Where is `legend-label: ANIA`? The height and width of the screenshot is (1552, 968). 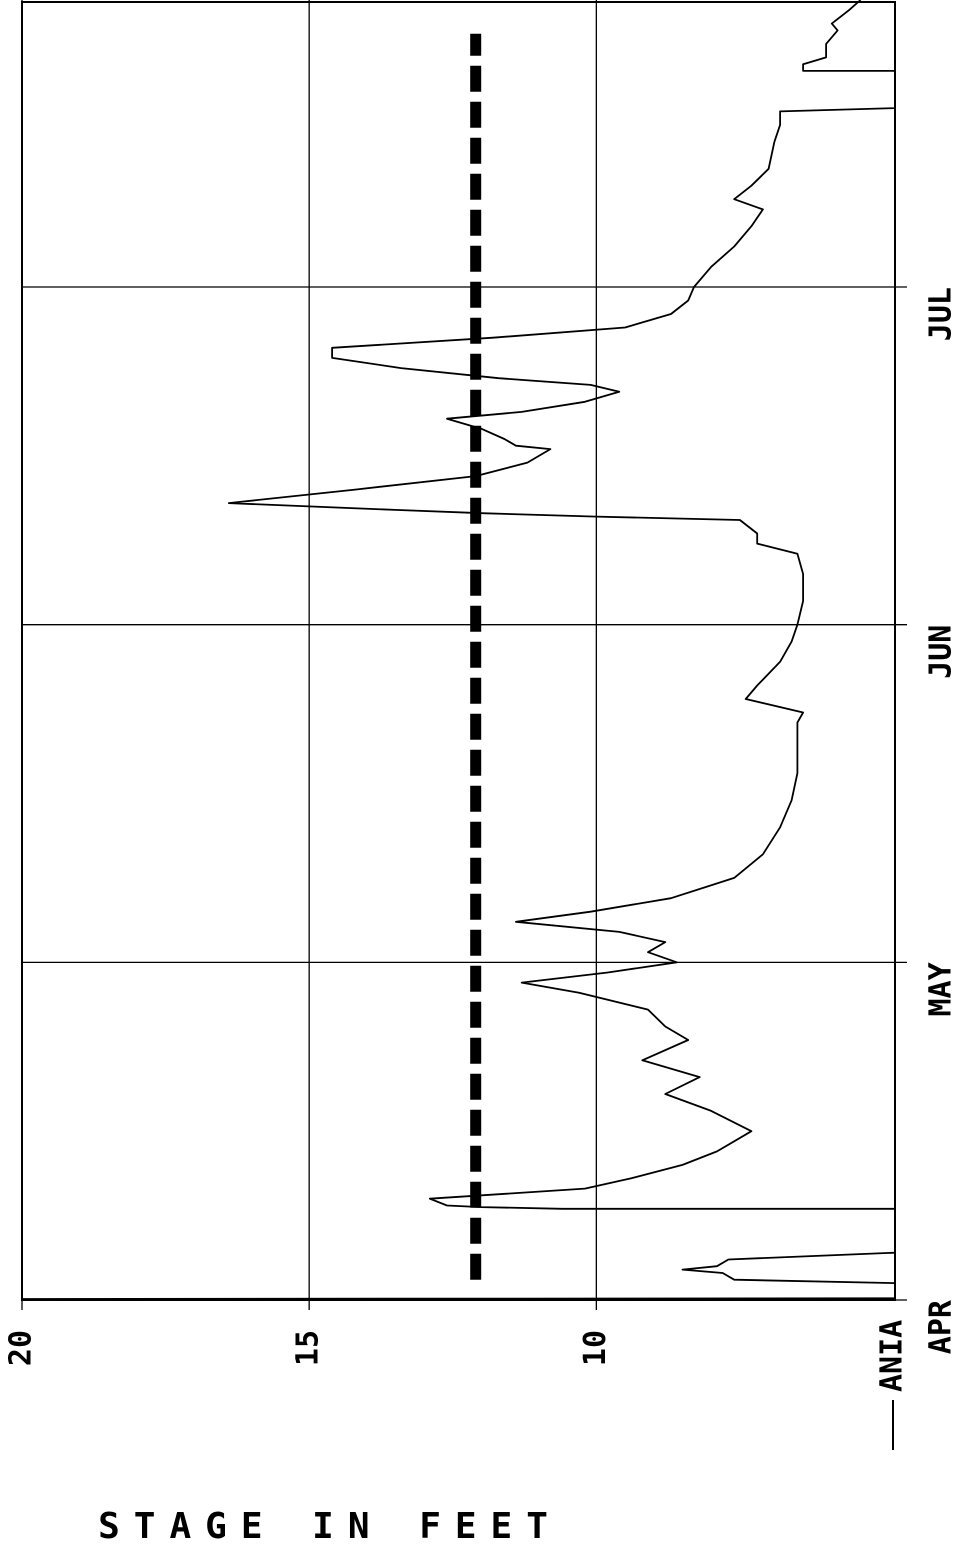 legend-label: ANIA is located at coordinates (892, 1356).